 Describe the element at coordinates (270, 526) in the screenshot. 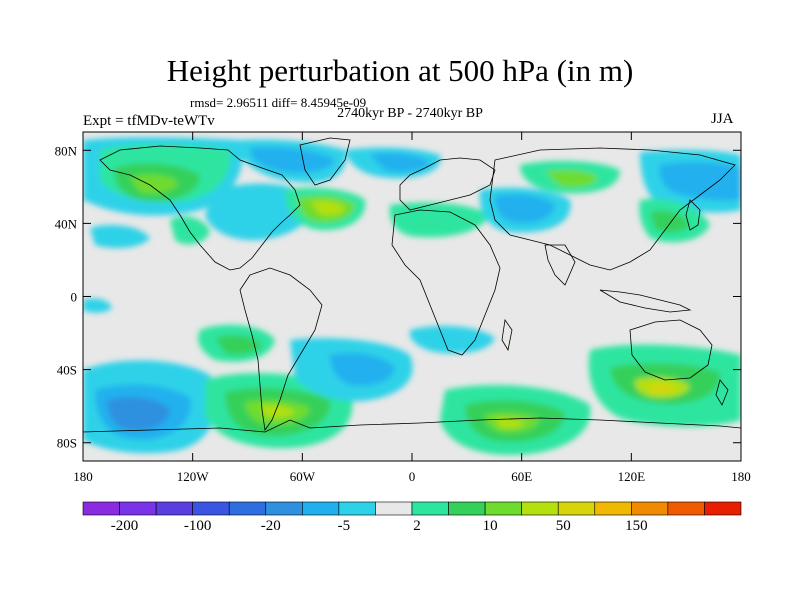

I see `colorbar-label: -20` at that location.